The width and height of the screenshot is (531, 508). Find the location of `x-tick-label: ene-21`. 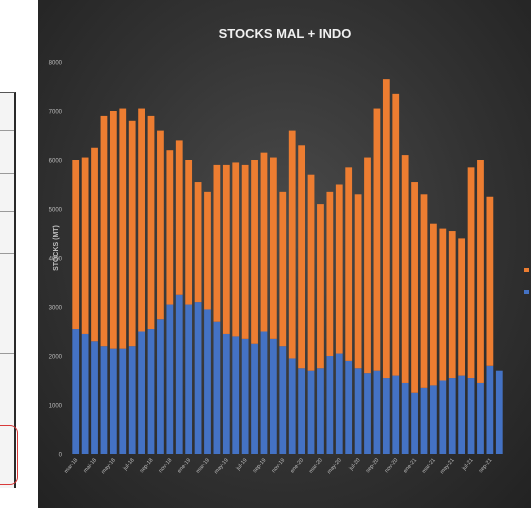

x-tick-label: ene-21 is located at coordinates (411, 465).